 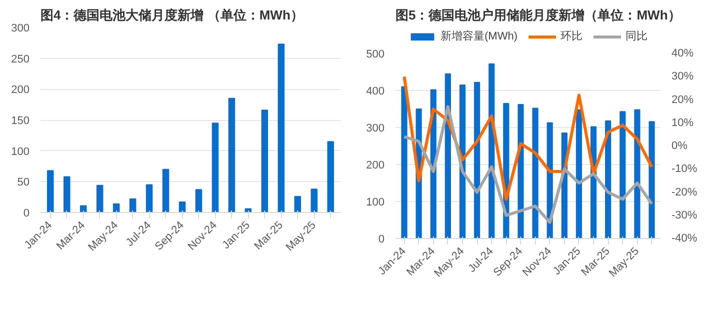 I want to click on y-tick-label: 500, so click(x=375, y=54).